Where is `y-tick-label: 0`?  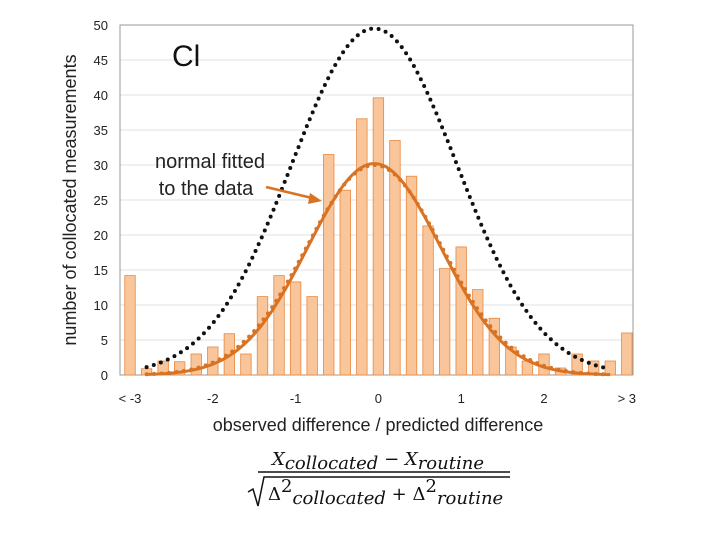 y-tick-label: 0 is located at coordinates (104, 375).